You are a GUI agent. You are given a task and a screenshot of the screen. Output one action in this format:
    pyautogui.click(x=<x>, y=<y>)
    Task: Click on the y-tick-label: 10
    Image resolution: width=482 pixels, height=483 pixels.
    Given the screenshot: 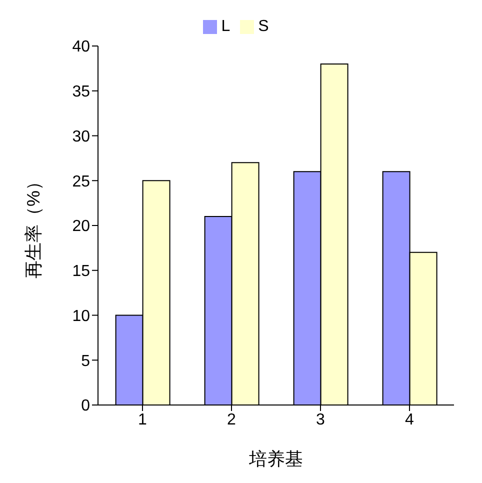 What is the action you would take?
    pyautogui.click(x=81, y=316)
    